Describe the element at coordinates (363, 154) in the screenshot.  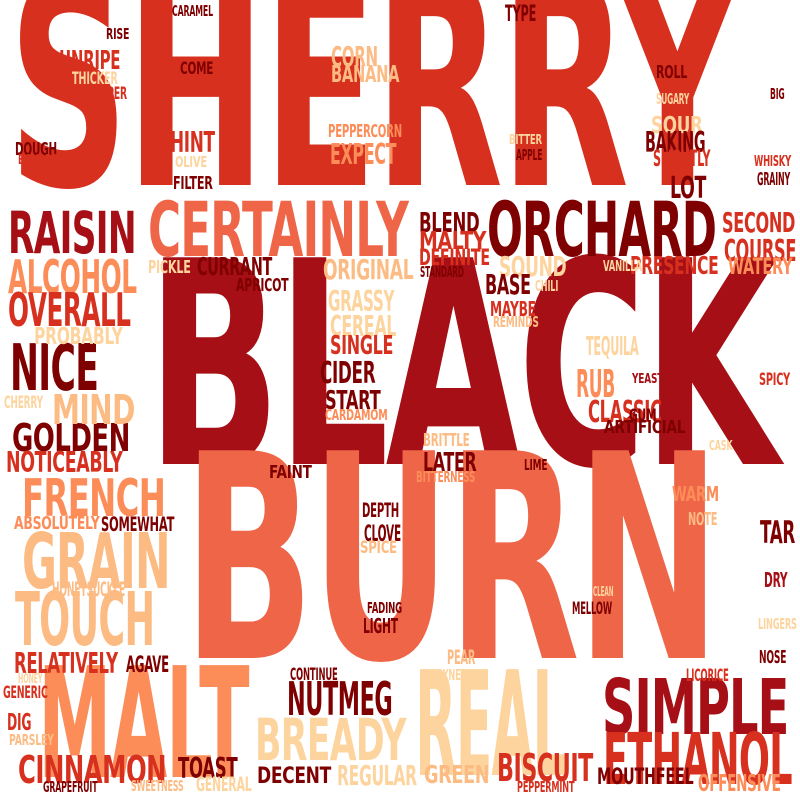
I see `word-expect: EXPECT` at that location.